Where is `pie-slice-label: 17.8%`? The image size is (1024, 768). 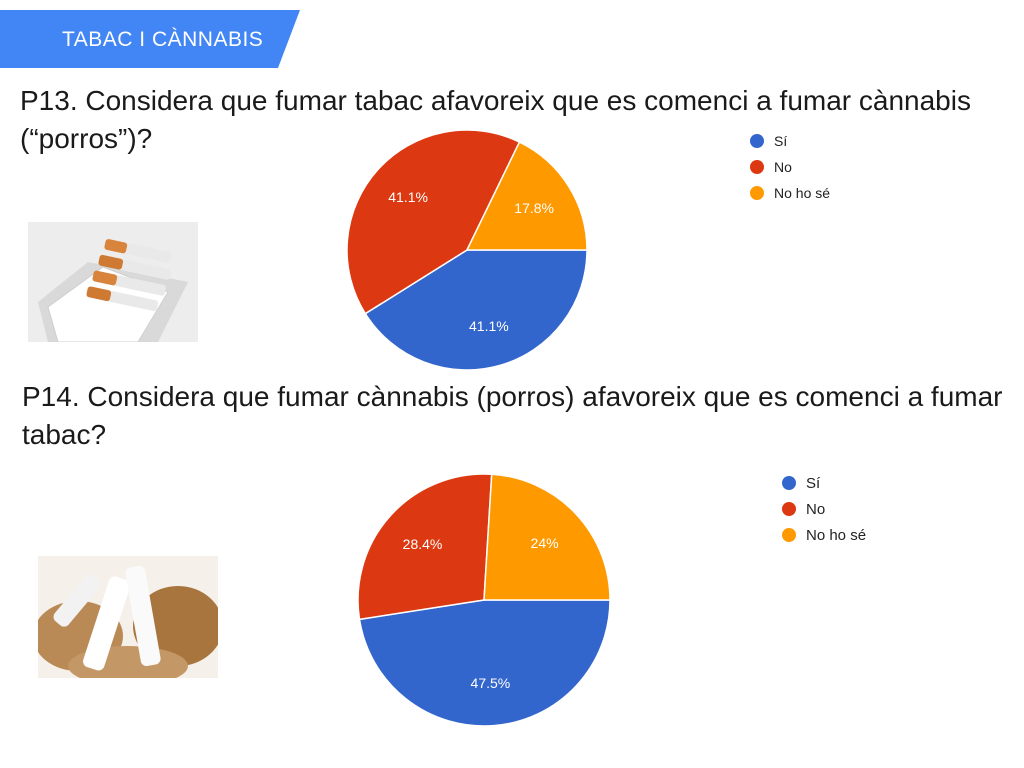
pie-slice-label: 17.8% is located at coordinates (534, 208).